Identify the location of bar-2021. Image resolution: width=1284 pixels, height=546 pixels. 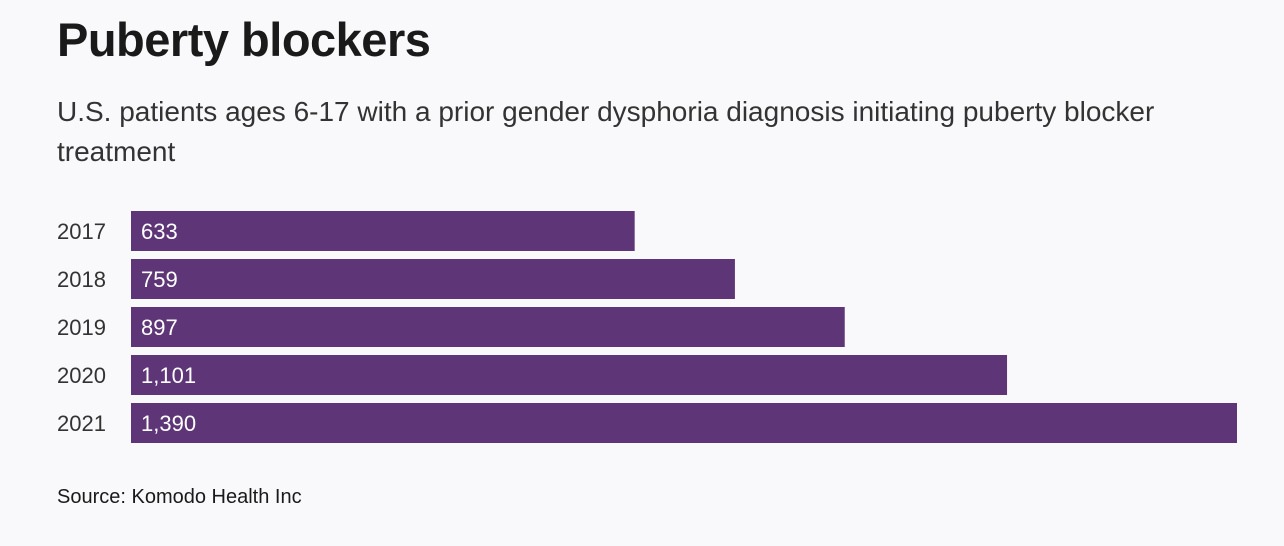
(684, 423).